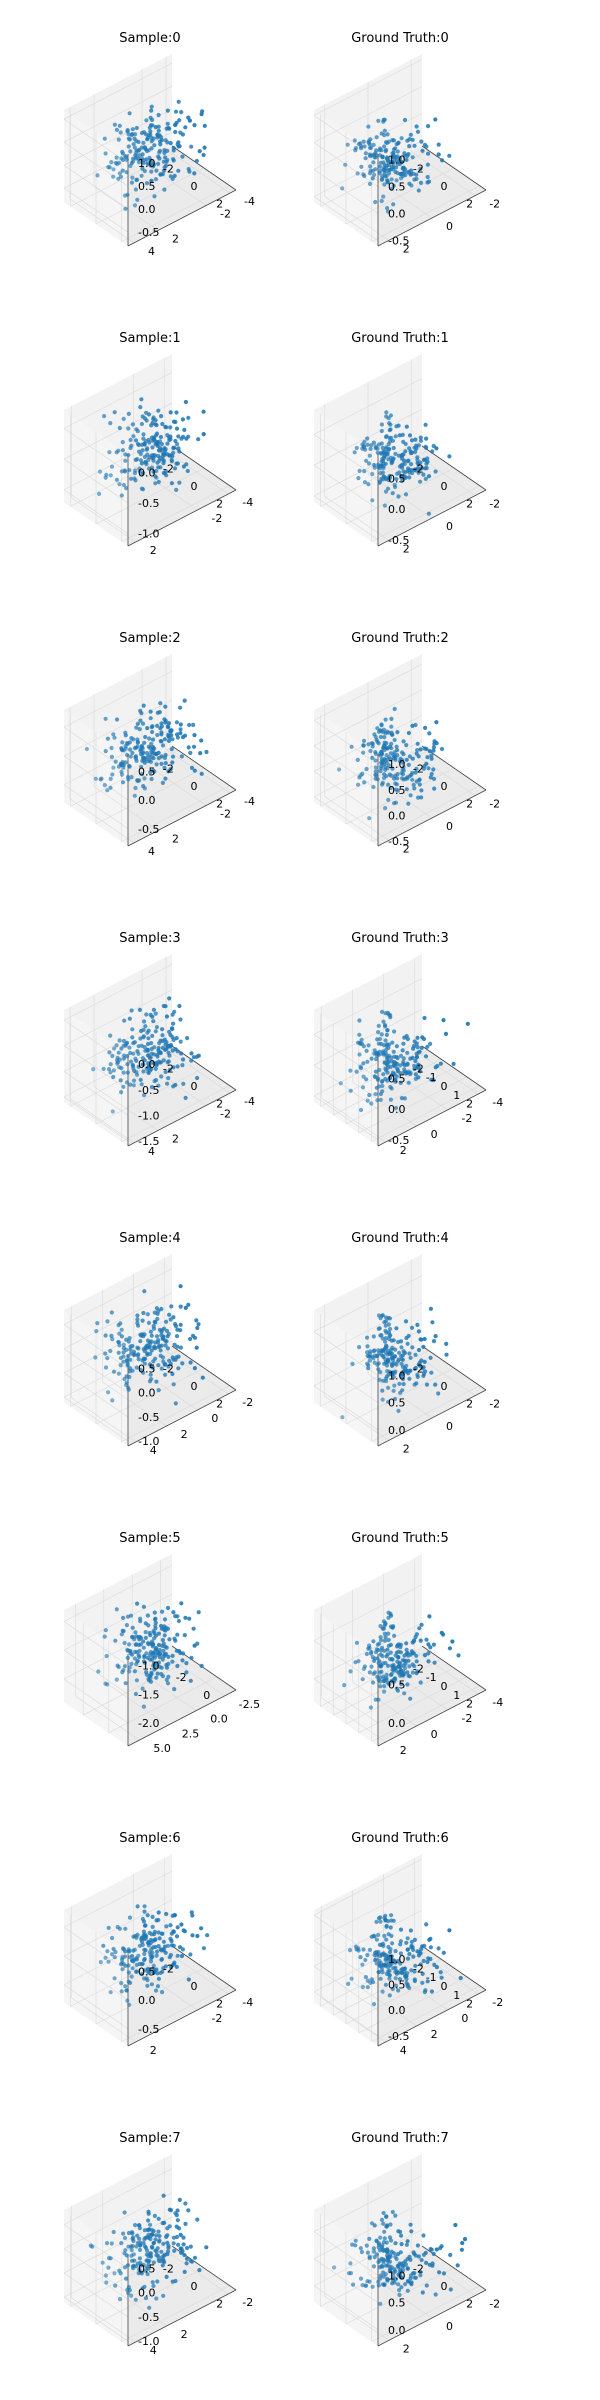 Image resolution: width=600 pixels, height=2400 pixels. Describe the element at coordinates (182, 1718) in the screenshot. I see `y-axis-line` at that location.